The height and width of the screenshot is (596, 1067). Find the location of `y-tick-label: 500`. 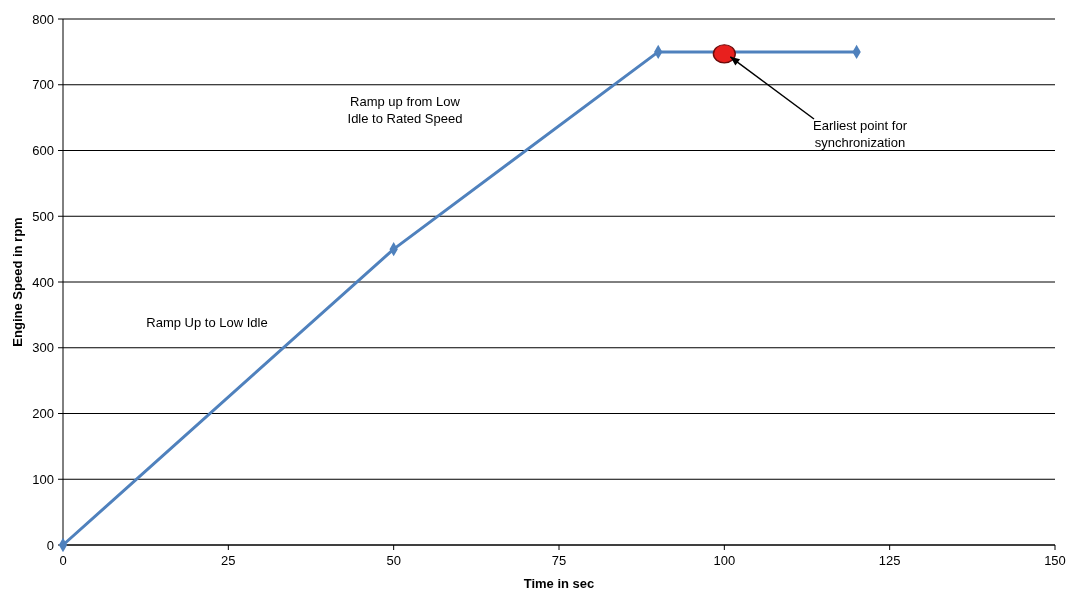

y-tick-label: 500 is located at coordinates (43, 216).